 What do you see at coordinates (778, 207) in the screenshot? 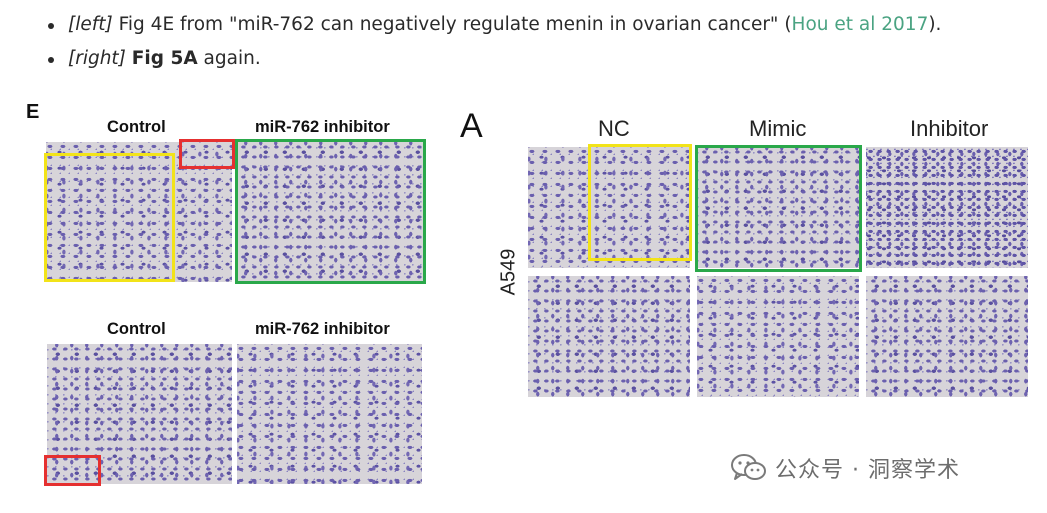
I see `micrograph-mimic-top` at bounding box center [778, 207].